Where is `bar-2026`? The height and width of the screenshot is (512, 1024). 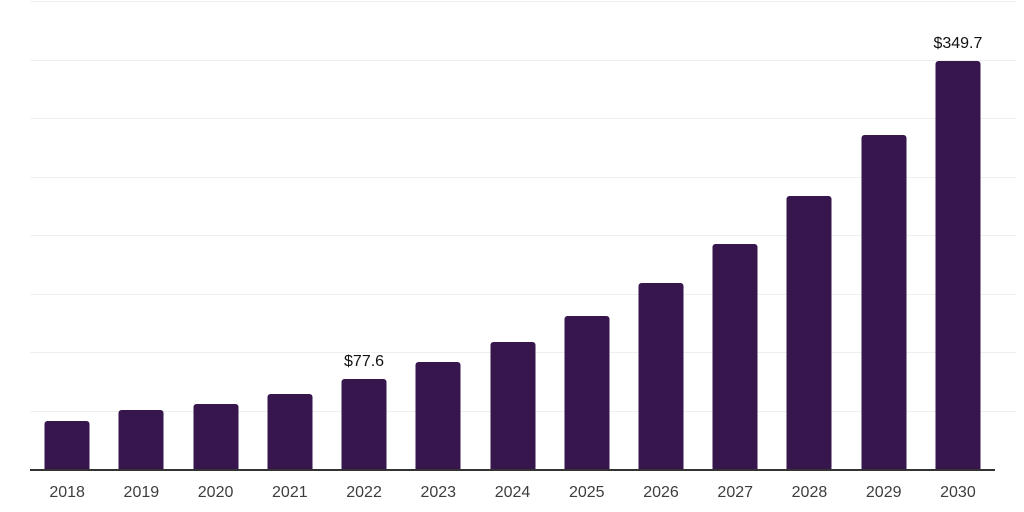 bar-2026 is located at coordinates (661, 376).